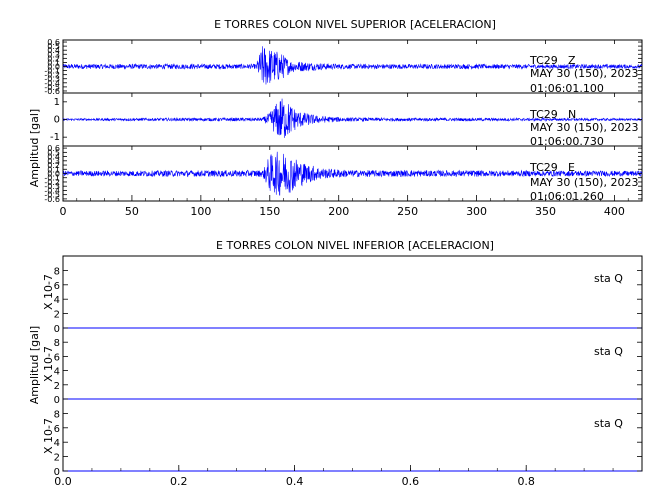 The image size is (650, 500). Describe the element at coordinates (295, 481) in the screenshot. I see `x-tick-label: 0.4` at that location.